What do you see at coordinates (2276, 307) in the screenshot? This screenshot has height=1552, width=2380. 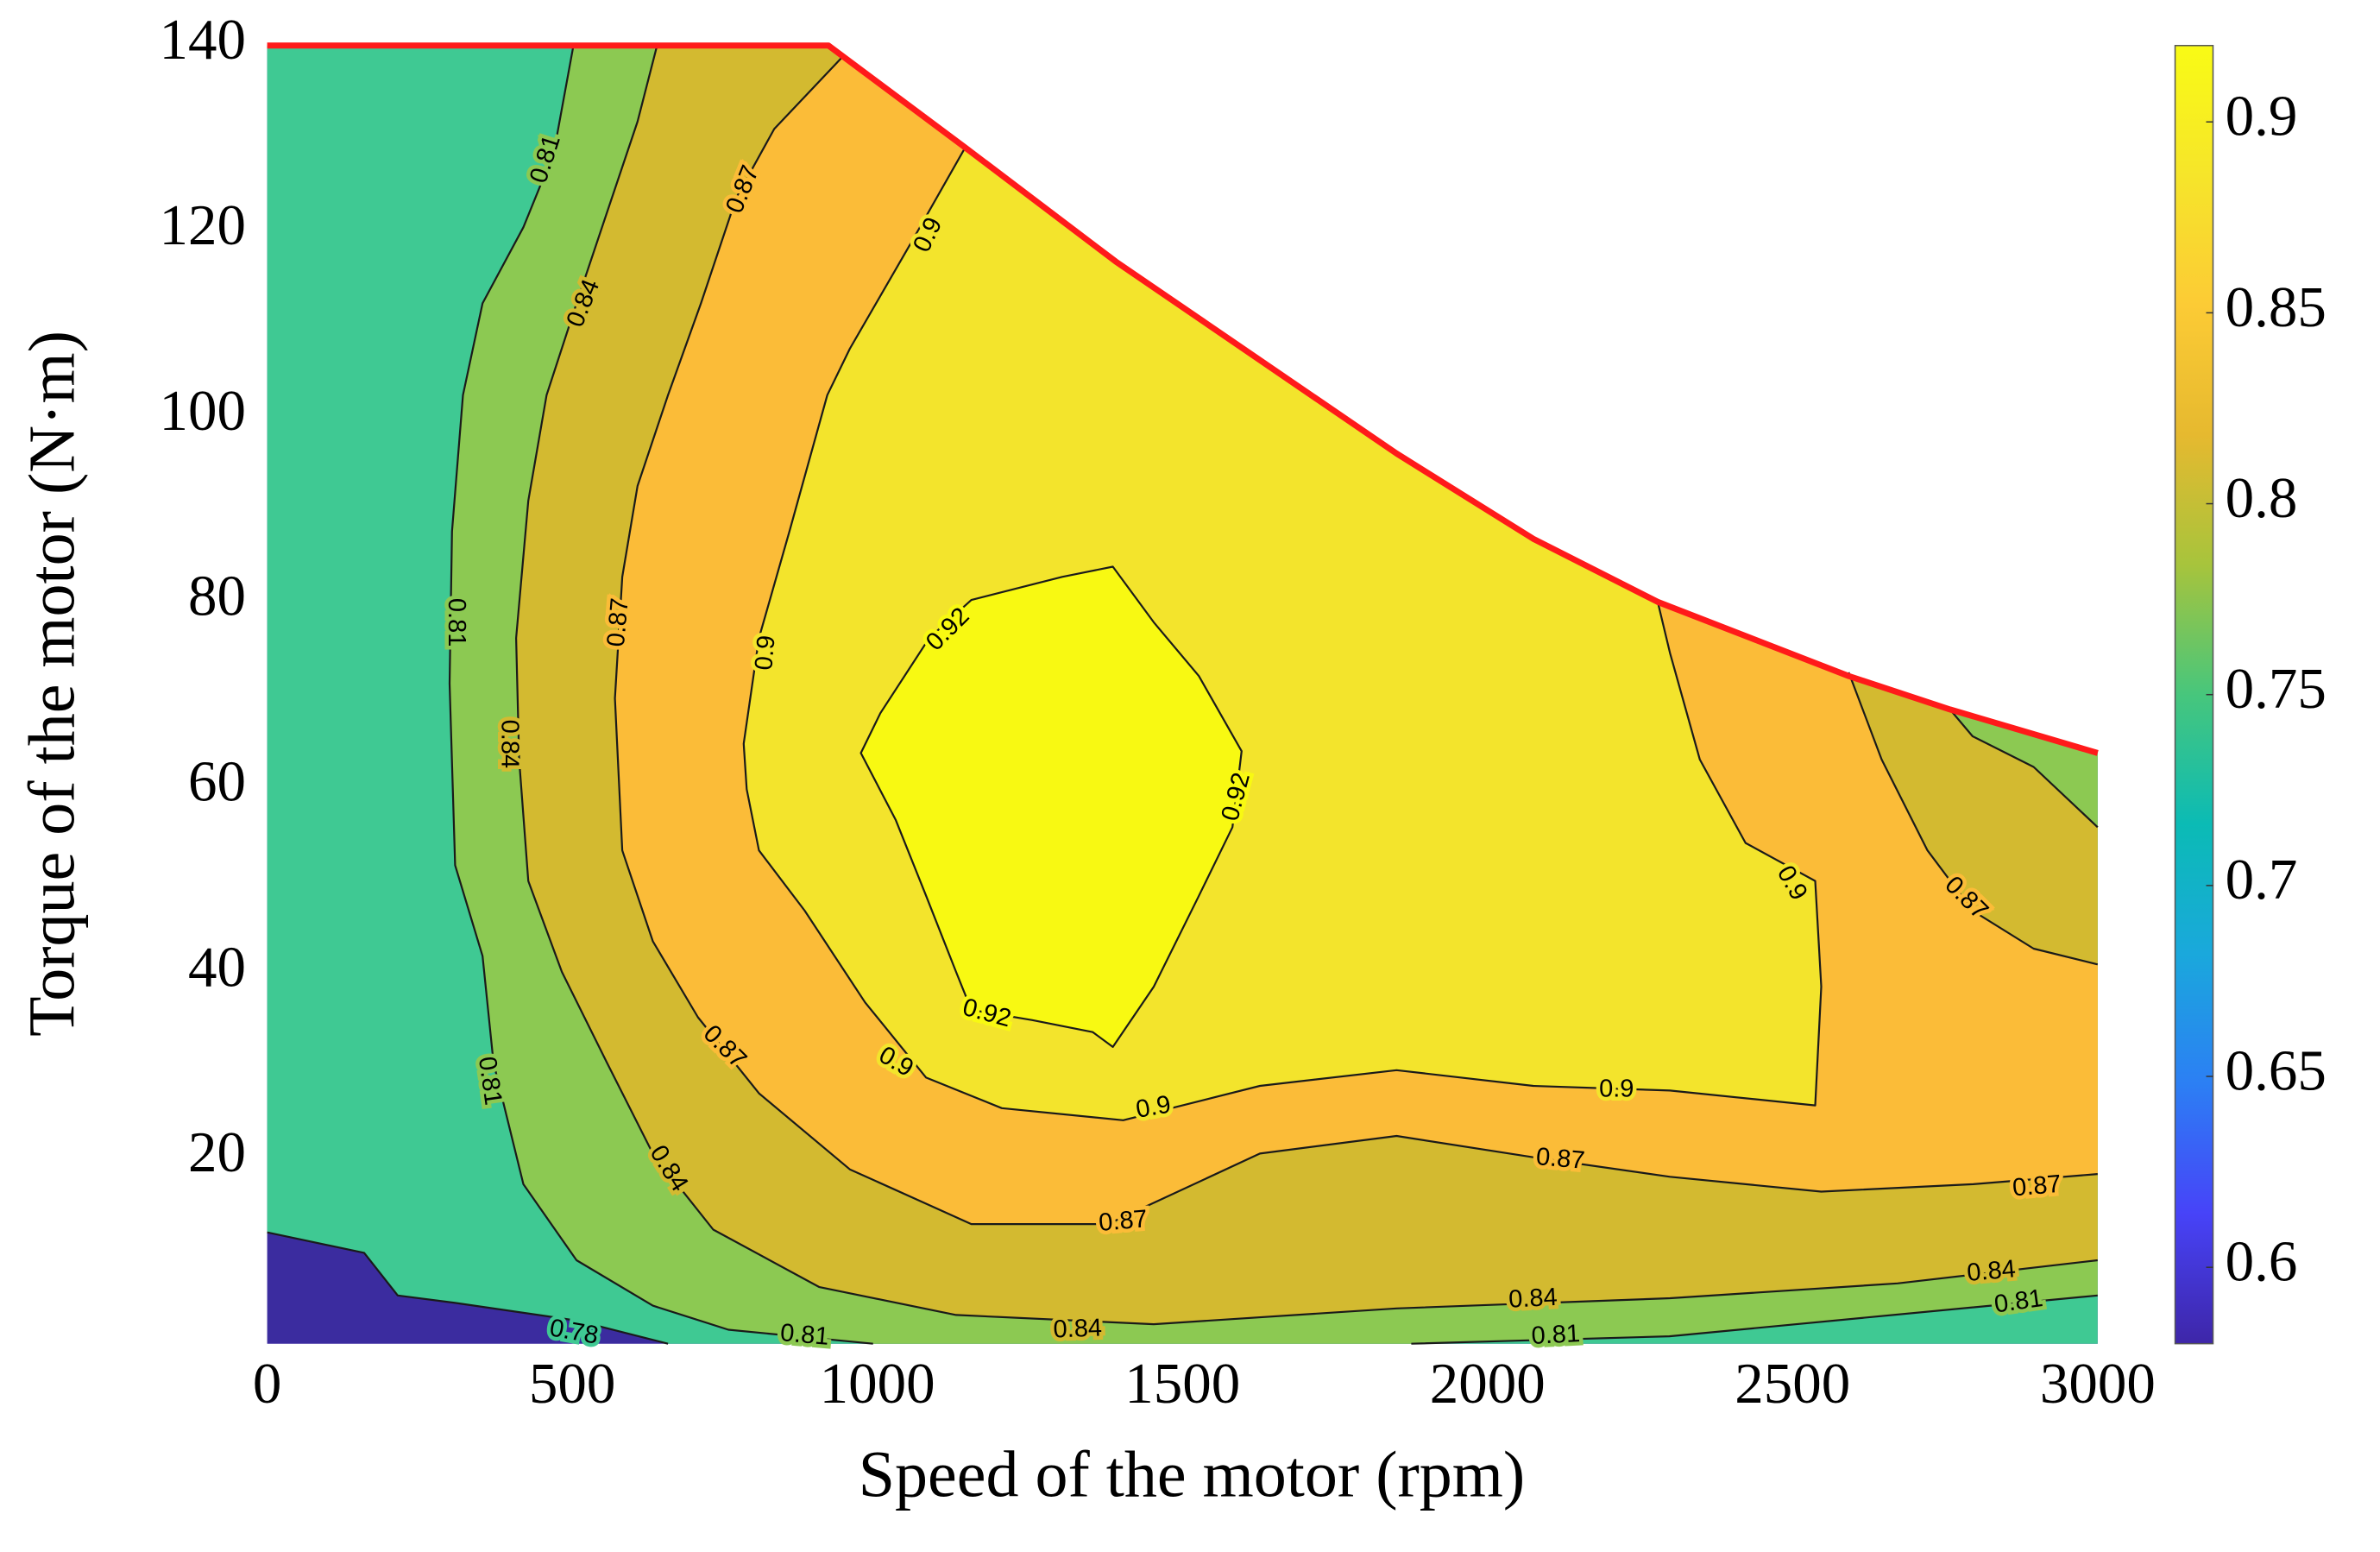 I see `colorbar-tick-label: 0.85` at bounding box center [2276, 307].